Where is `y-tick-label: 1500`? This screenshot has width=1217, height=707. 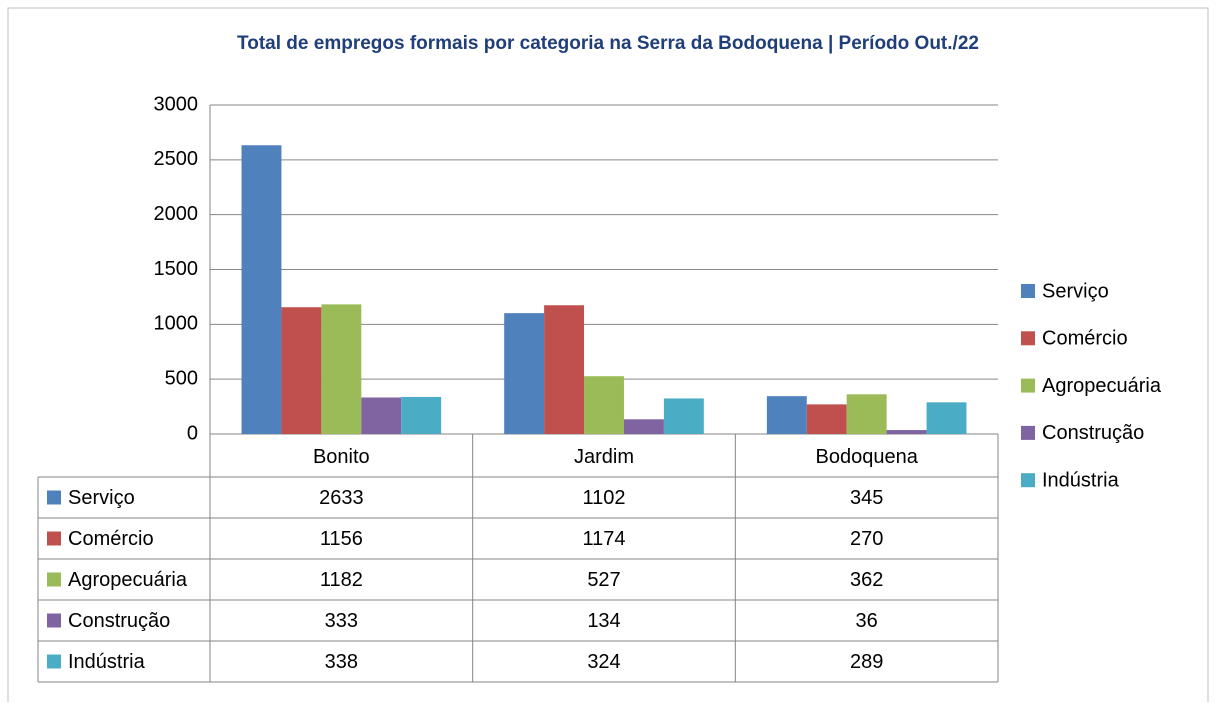
y-tick-label: 1500 is located at coordinates (176, 269).